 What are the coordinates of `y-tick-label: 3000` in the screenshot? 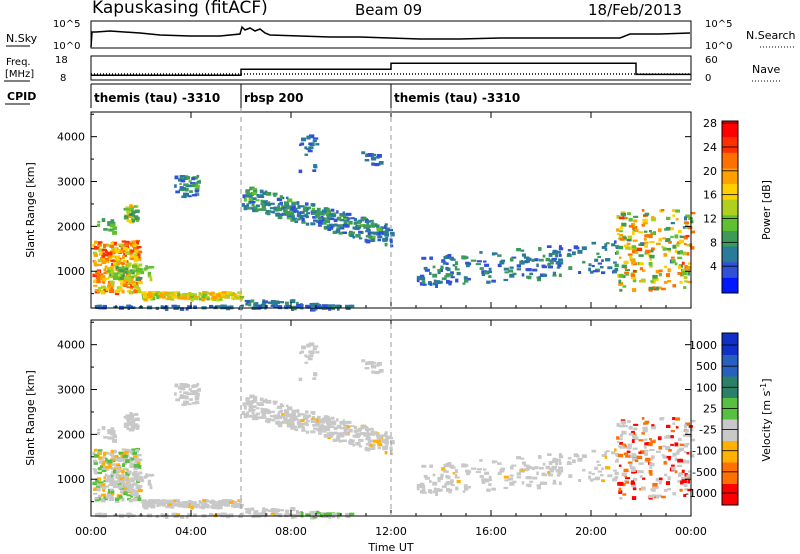 It's located at (71, 182).